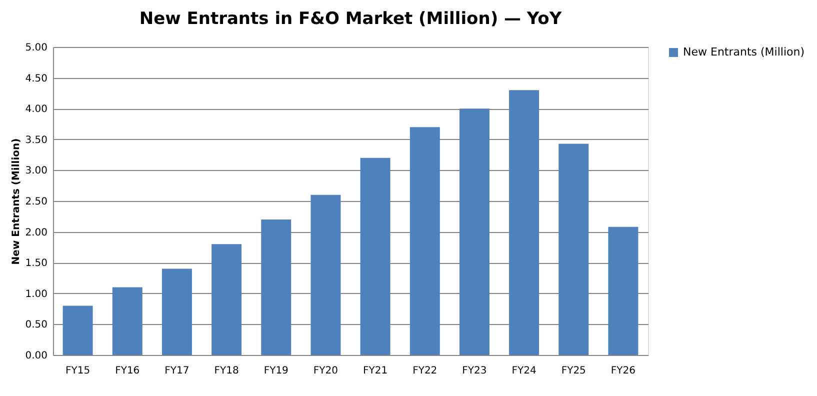  I want to click on x-tick-label: FY25, so click(573, 371).